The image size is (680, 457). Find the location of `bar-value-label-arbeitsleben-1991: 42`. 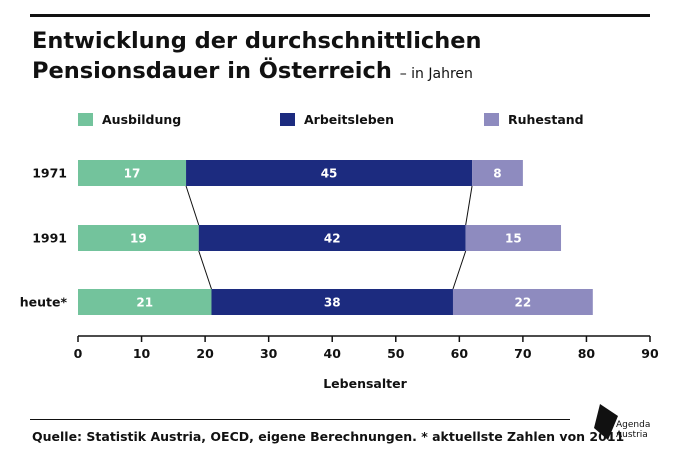

bar-value-label-arbeitsleben-1991: 42 is located at coordinates (332, 239).